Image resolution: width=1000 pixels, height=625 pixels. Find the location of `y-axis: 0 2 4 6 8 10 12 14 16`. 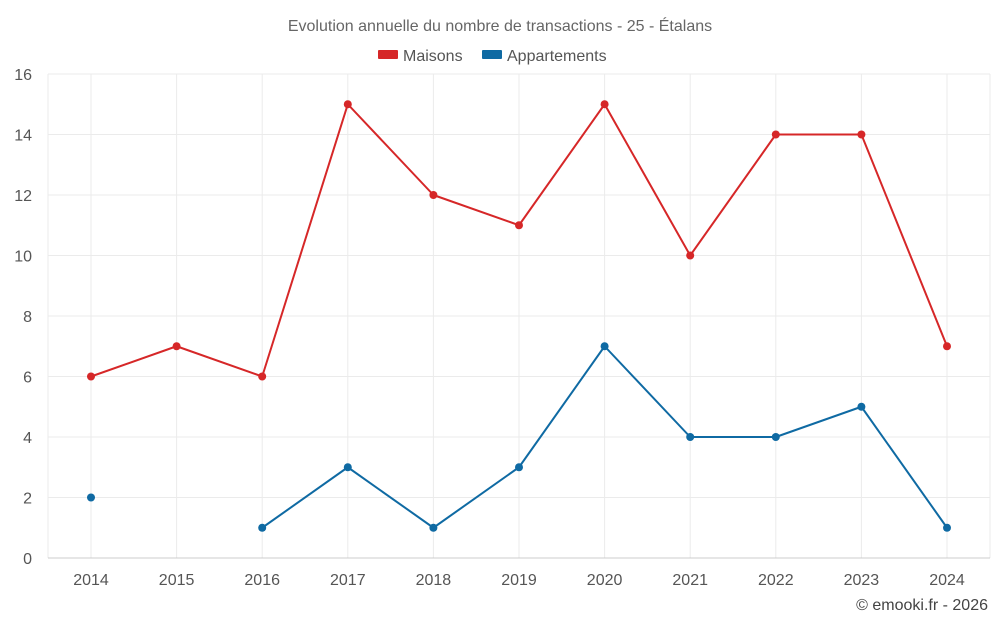

y-axis: 0 2 4 6 8 10 12 14 16 is located at coordinates (23, 317).